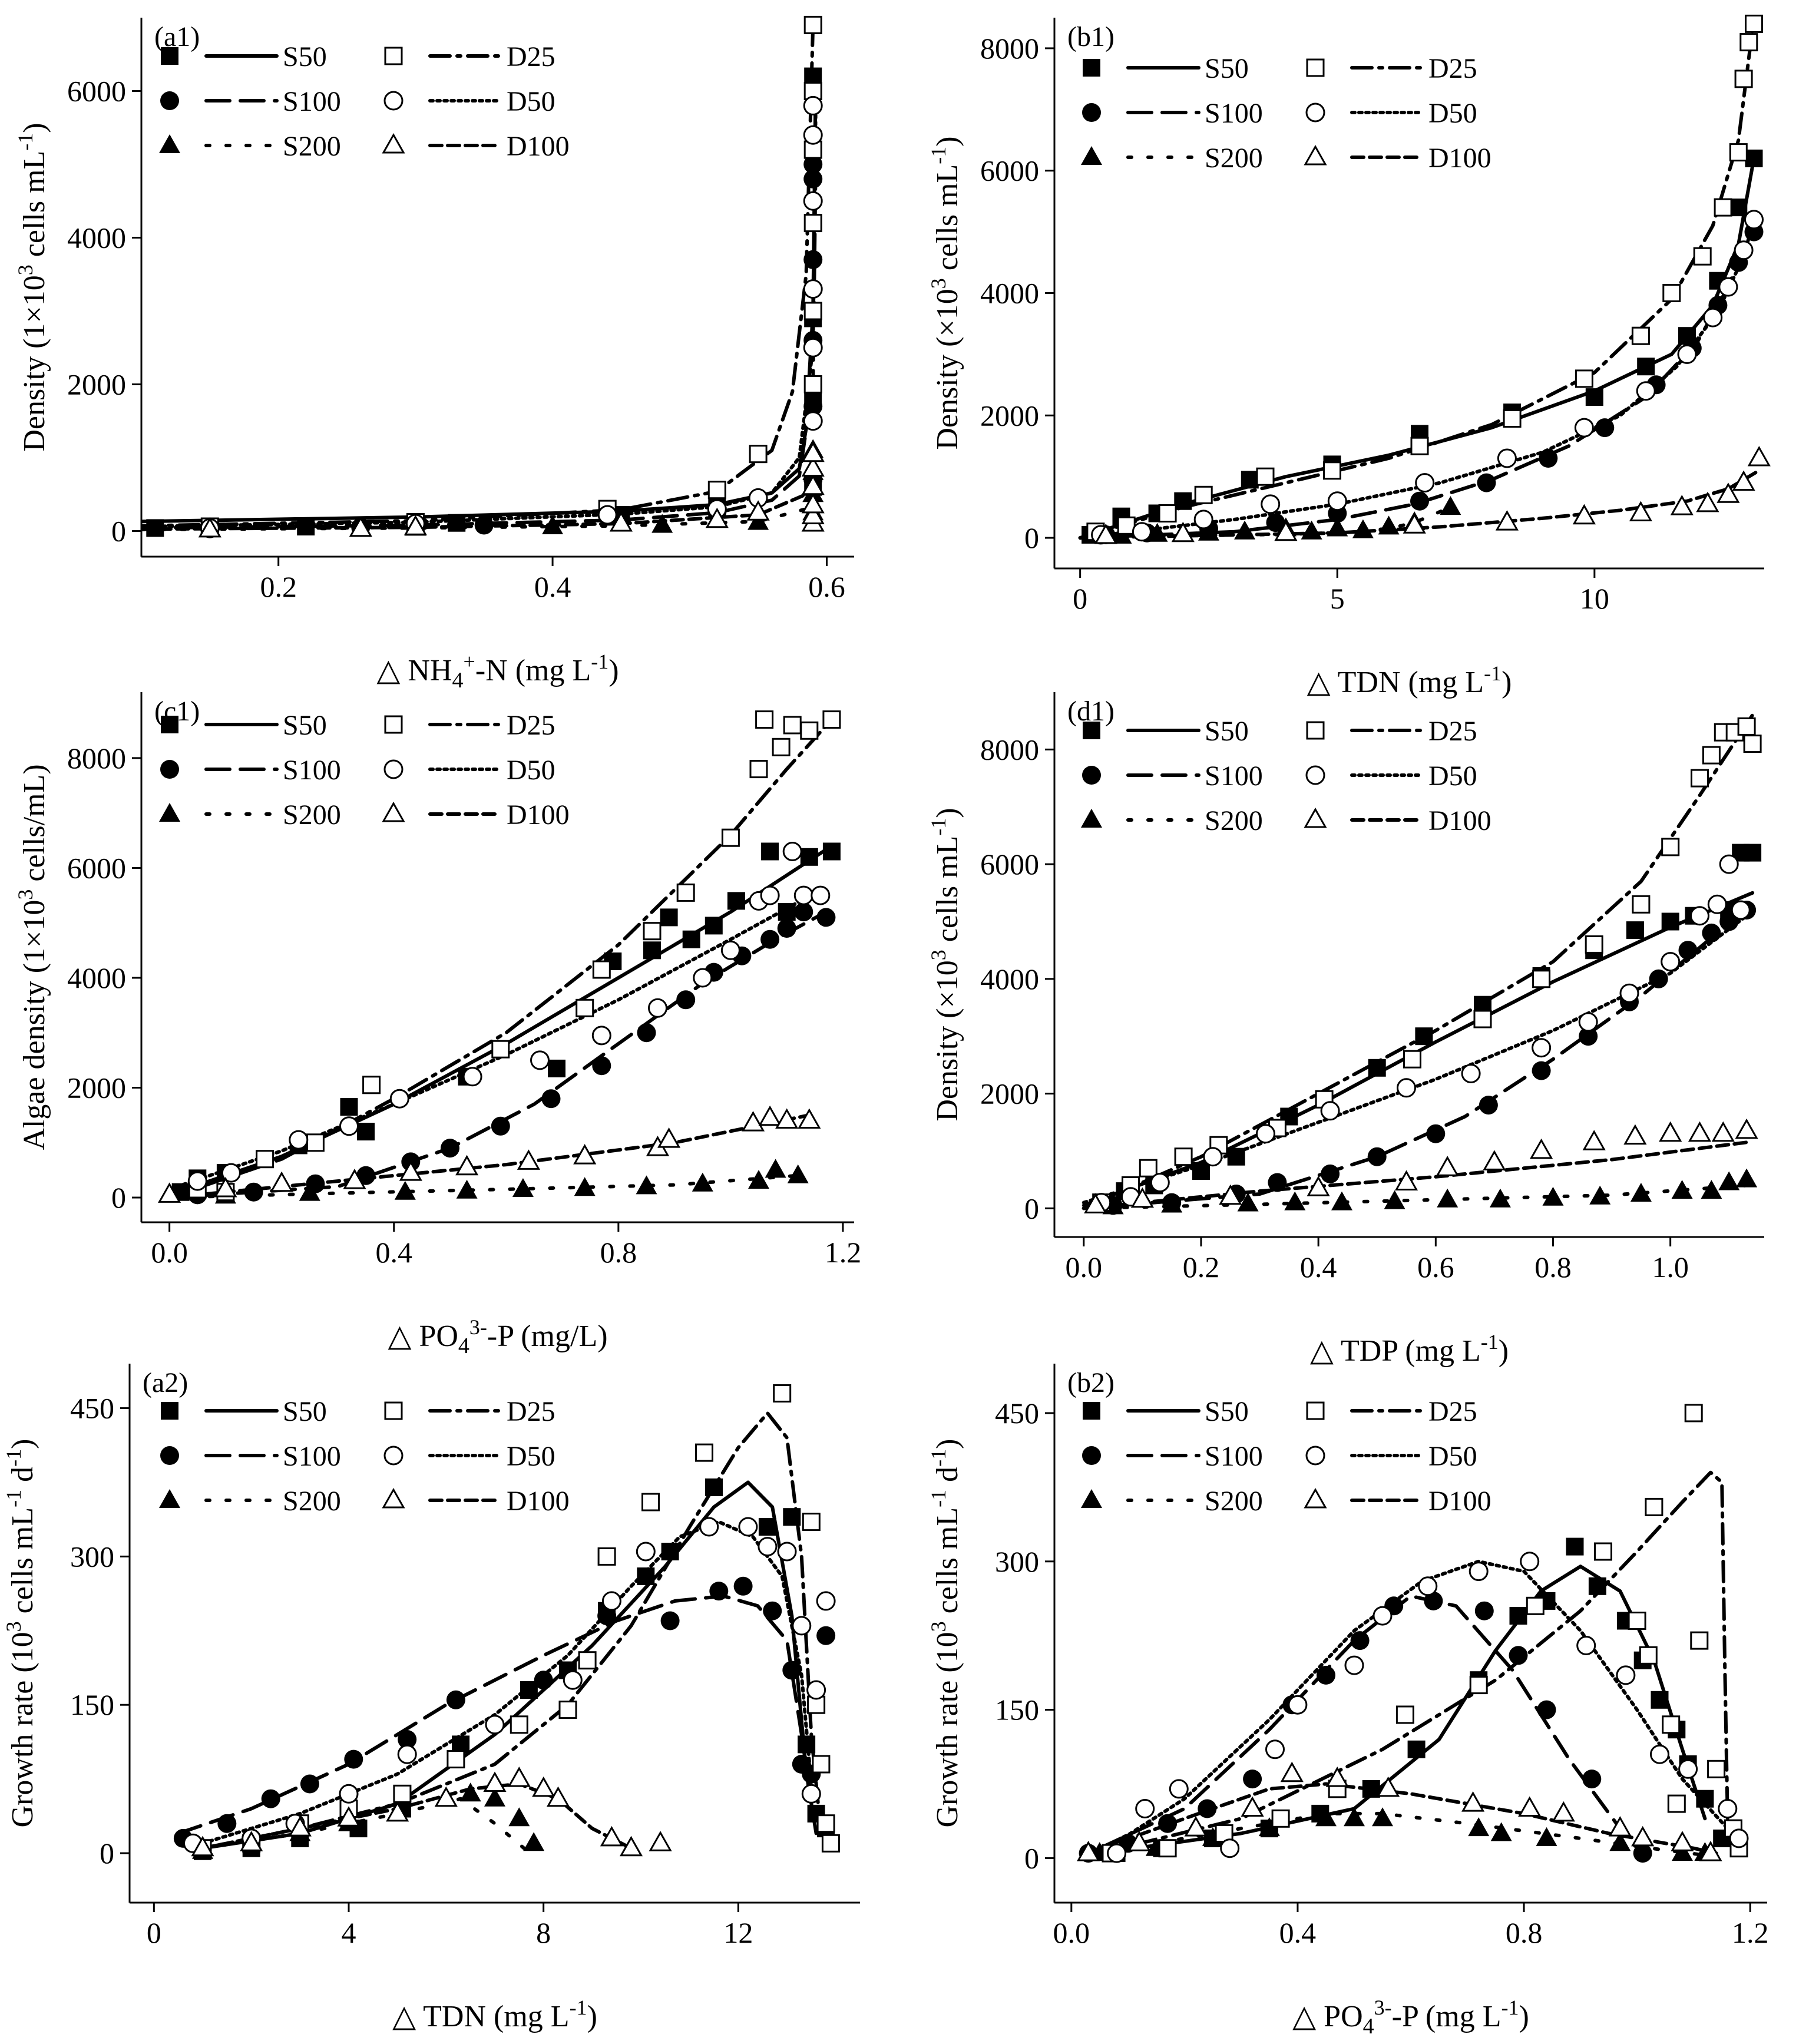 Image resolution: width=1819 pixels, height=2044 pixels. Describe the element at coordinates (1409, 1349) in the screenshot. I see `x-axis-label: △ TDP (mg L-1)` at that location.